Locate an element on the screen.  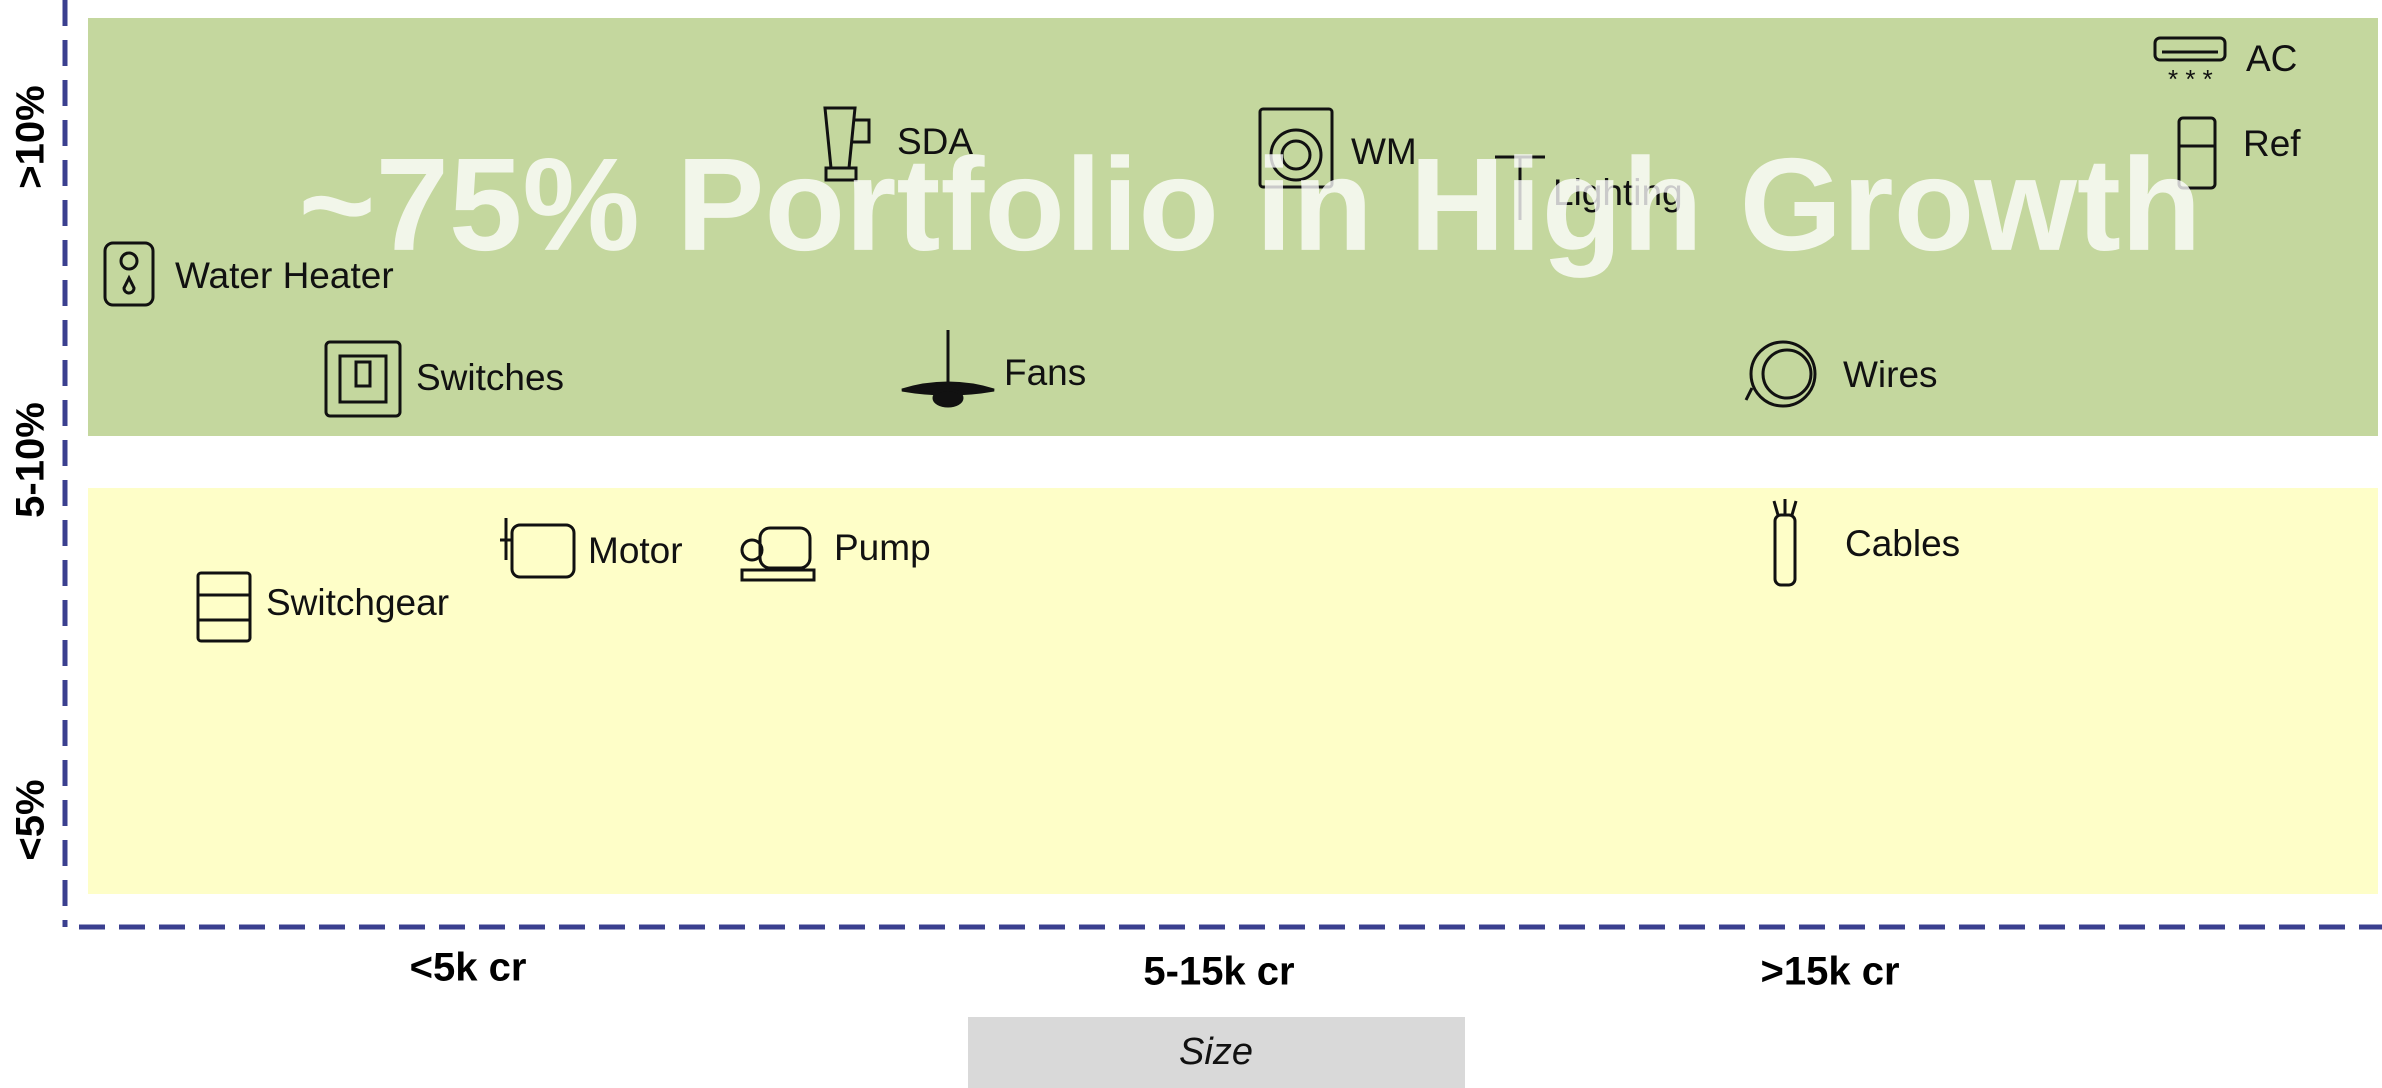
y-label: >10% is located at coordinates (31, 136).